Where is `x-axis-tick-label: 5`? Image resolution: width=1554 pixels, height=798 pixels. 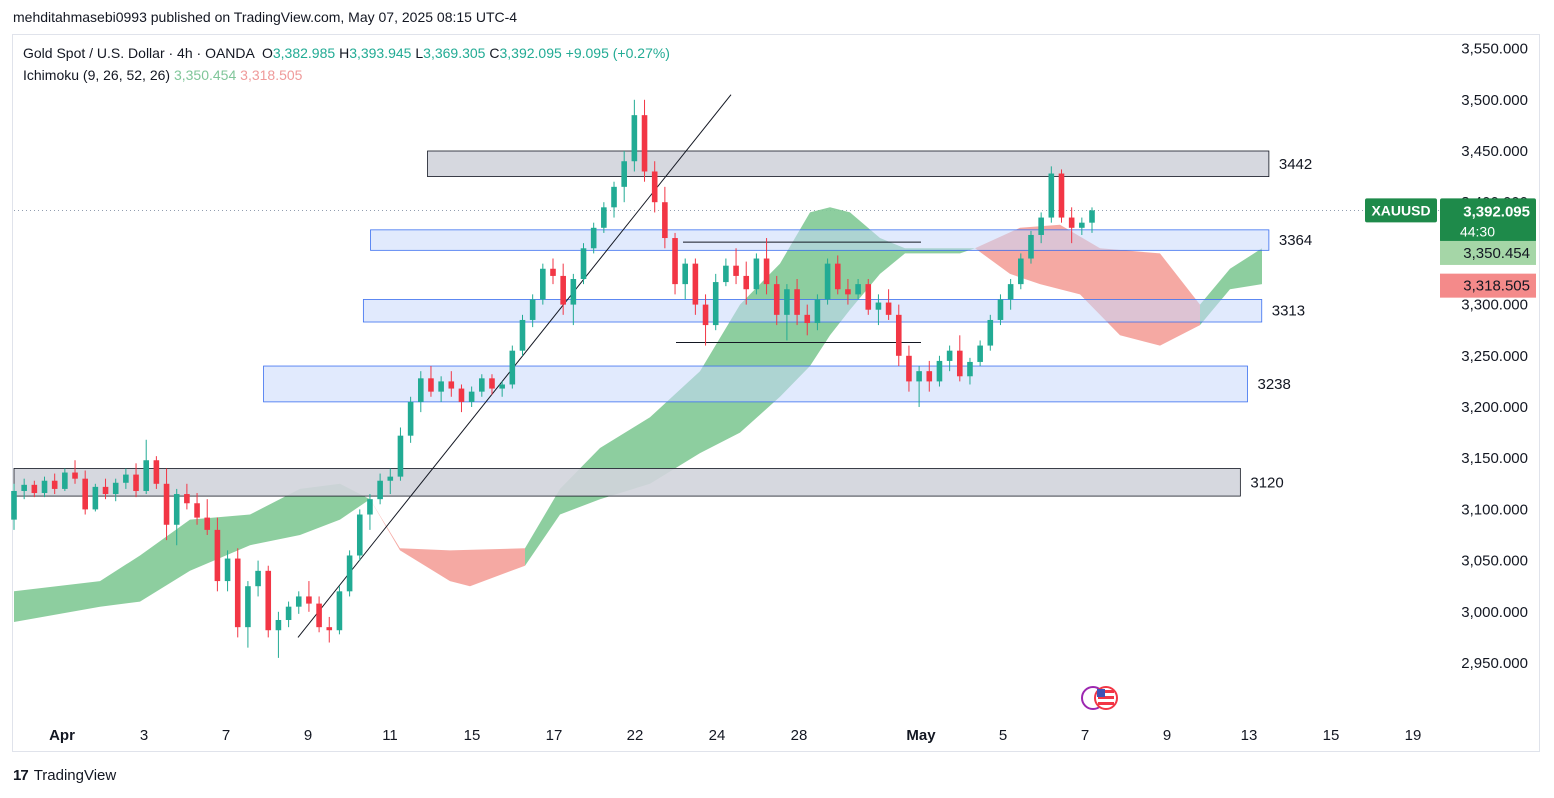
x-axis-tick-label: 5 is located at coordinates (1003, 735).